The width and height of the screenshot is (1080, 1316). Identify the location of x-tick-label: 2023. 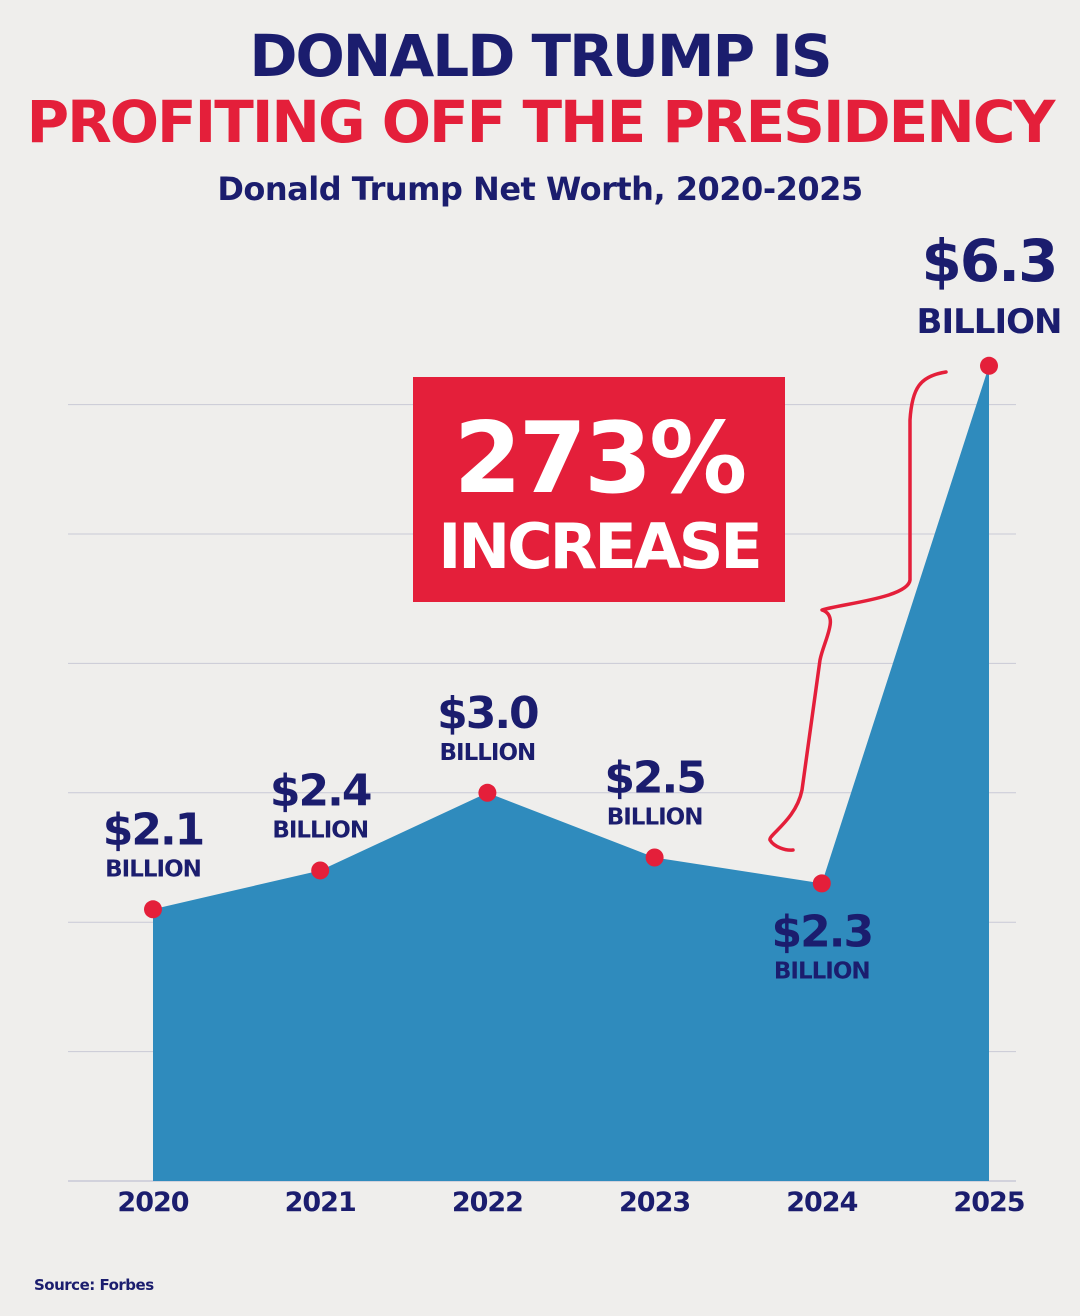
(654, 1202).